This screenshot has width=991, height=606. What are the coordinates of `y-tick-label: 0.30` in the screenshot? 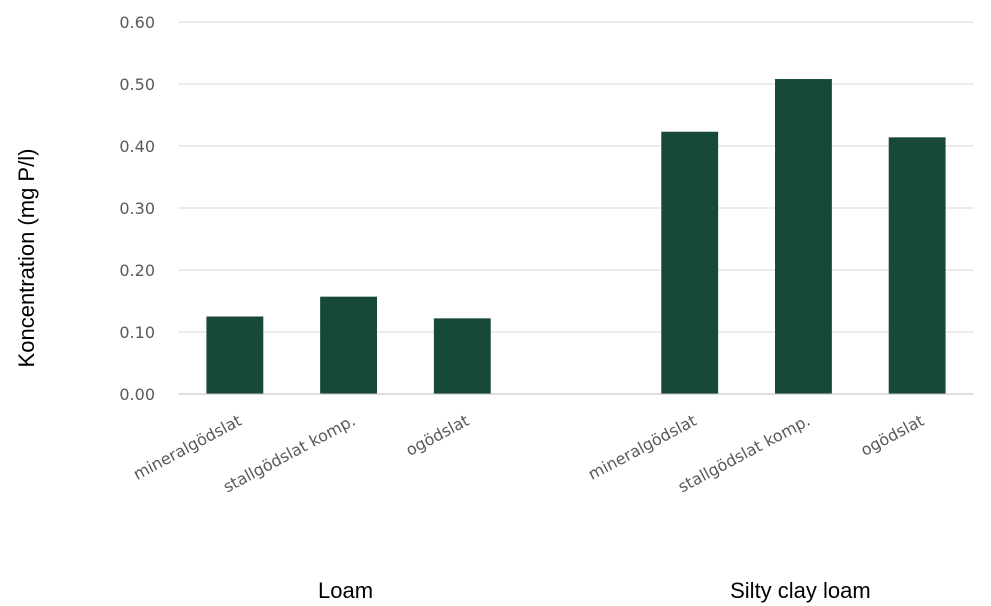 It's located at (137, 208).